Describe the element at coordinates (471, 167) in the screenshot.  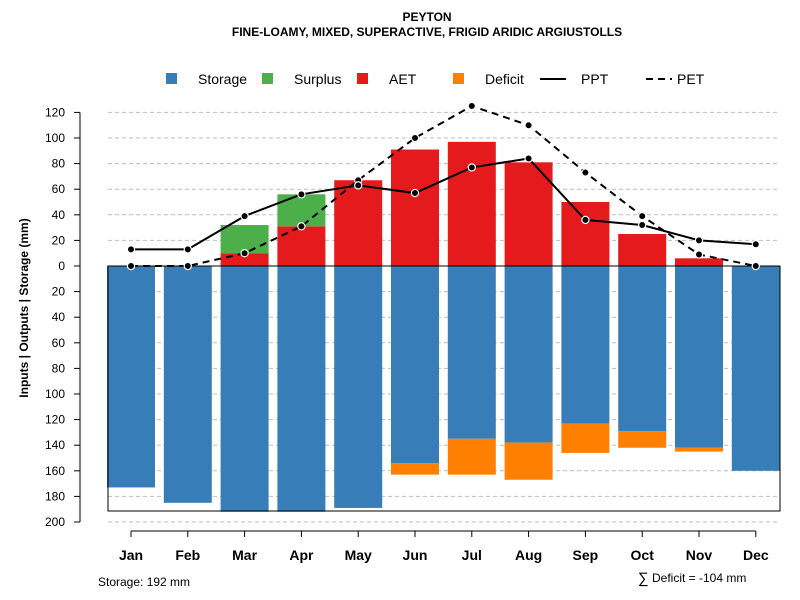
I see `ppt-point-jul` at that location.